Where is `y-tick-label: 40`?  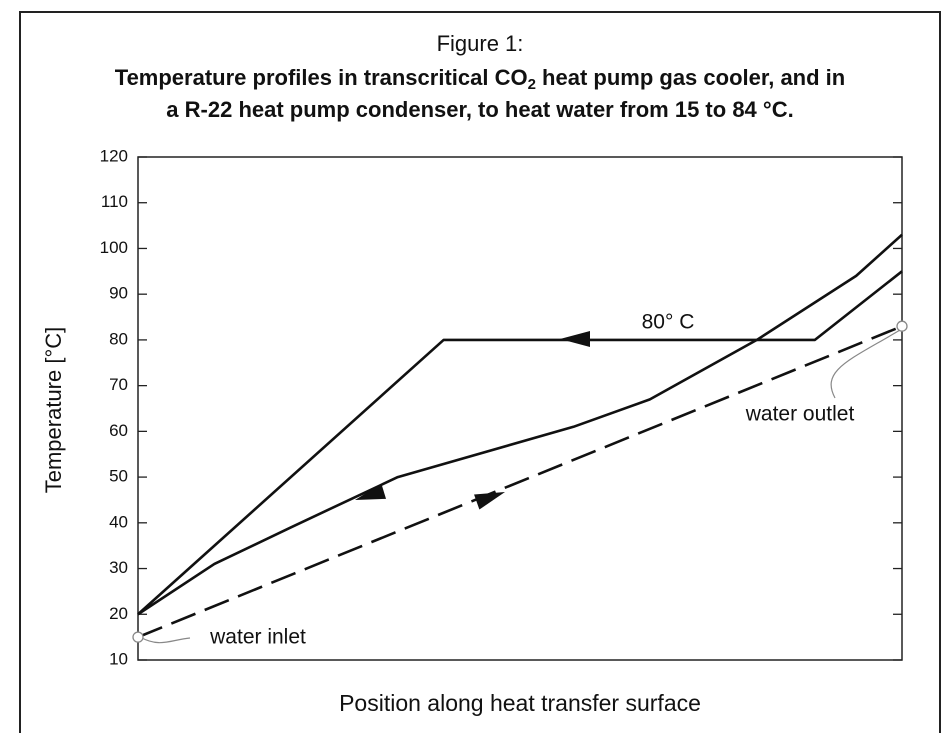 y-tick-label: 40 is located at coordinates (118, 521).